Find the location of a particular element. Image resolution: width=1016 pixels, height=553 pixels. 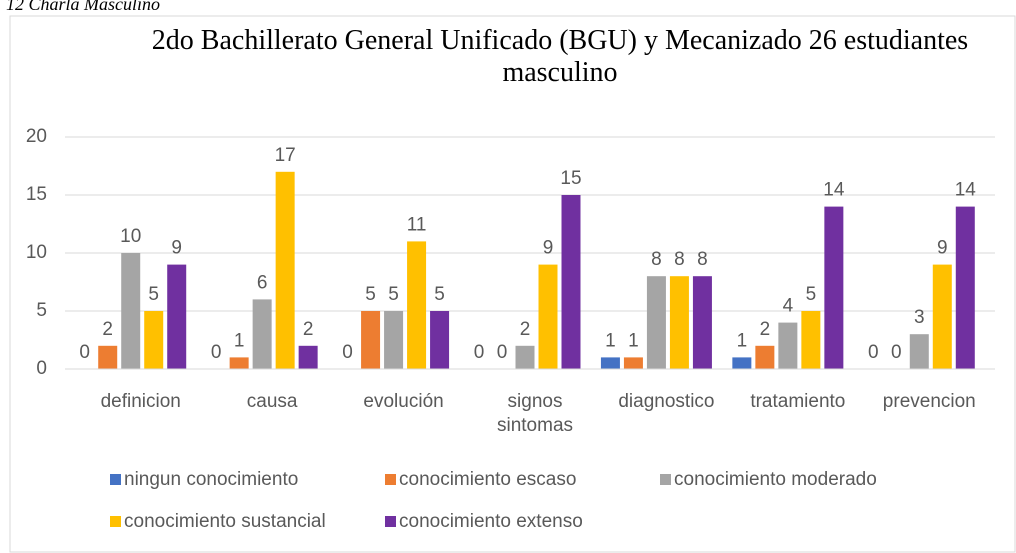

y-tick-label: 0 is located at coordinates (41, 368).